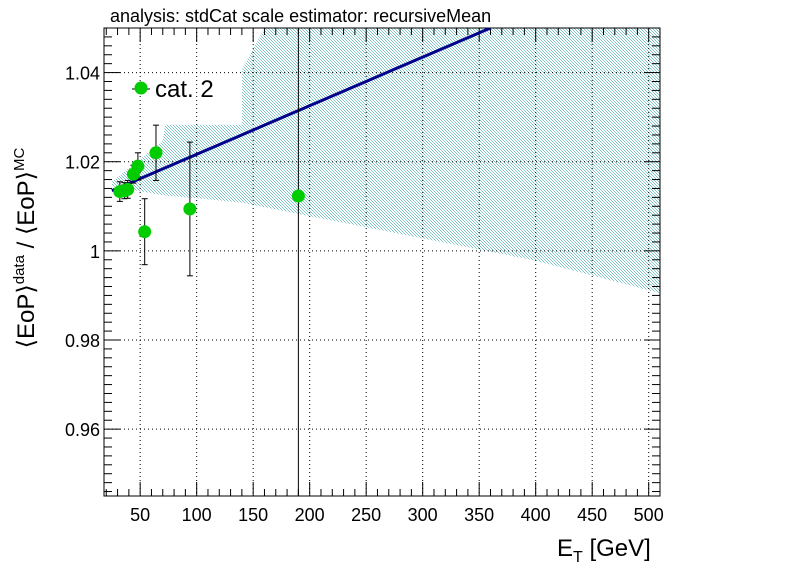 The width and height of the screenshot is (796, 572). What do you see at coordinates (82, 341) in the screenshot?
I see `y-tick-label: 0.98` at bounding box center [82, 341].